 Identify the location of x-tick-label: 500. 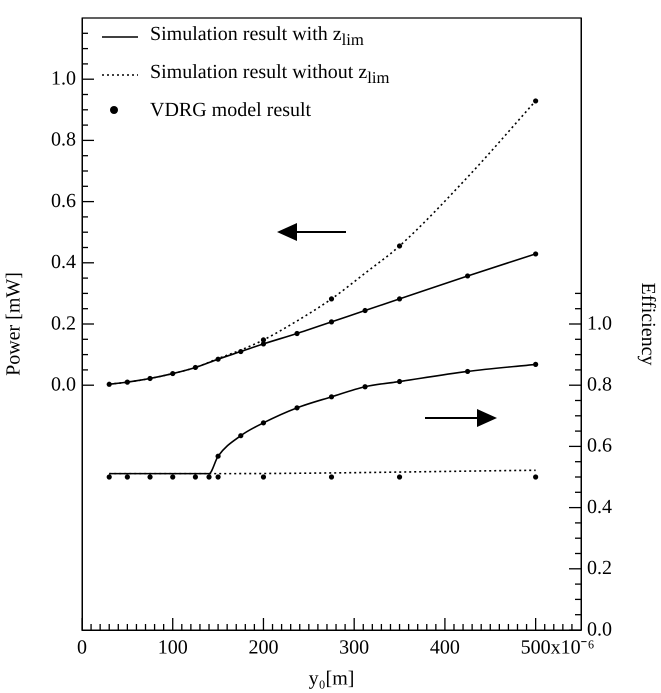
(535, 647).